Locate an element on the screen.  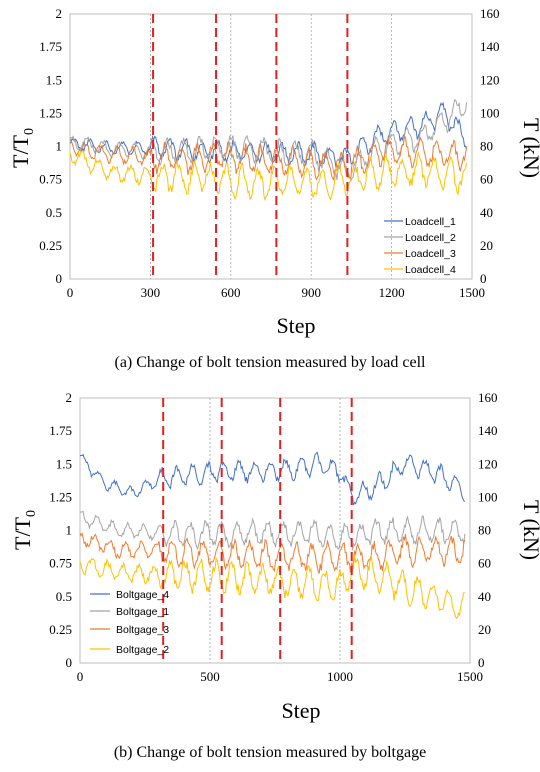
chart-a-x-tick-label: 0 is located at coordinates (70, 292).